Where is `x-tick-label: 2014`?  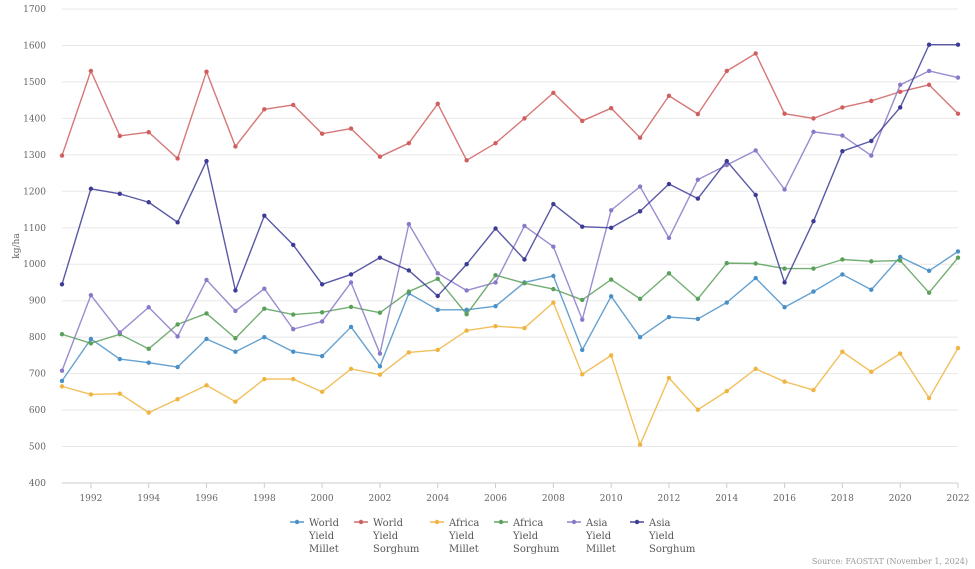 x-tick-label: 2014 is located at coordinates (726, 499).